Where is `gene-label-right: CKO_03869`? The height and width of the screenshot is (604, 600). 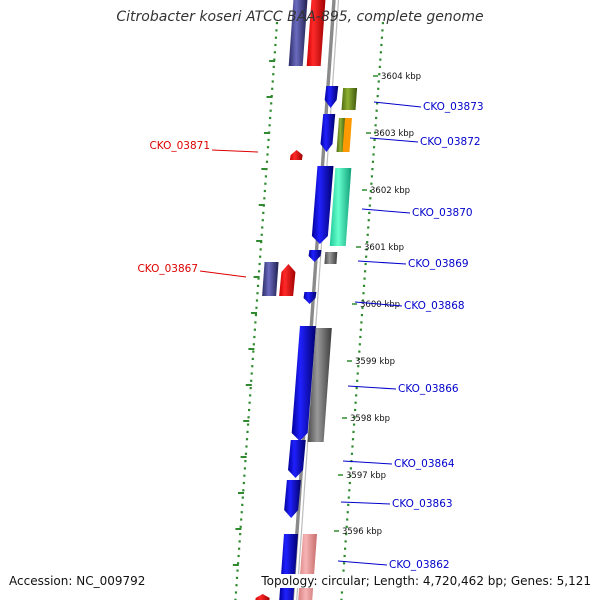
gene-label-right: CKO_03869 is located at coordinates (438, 264).